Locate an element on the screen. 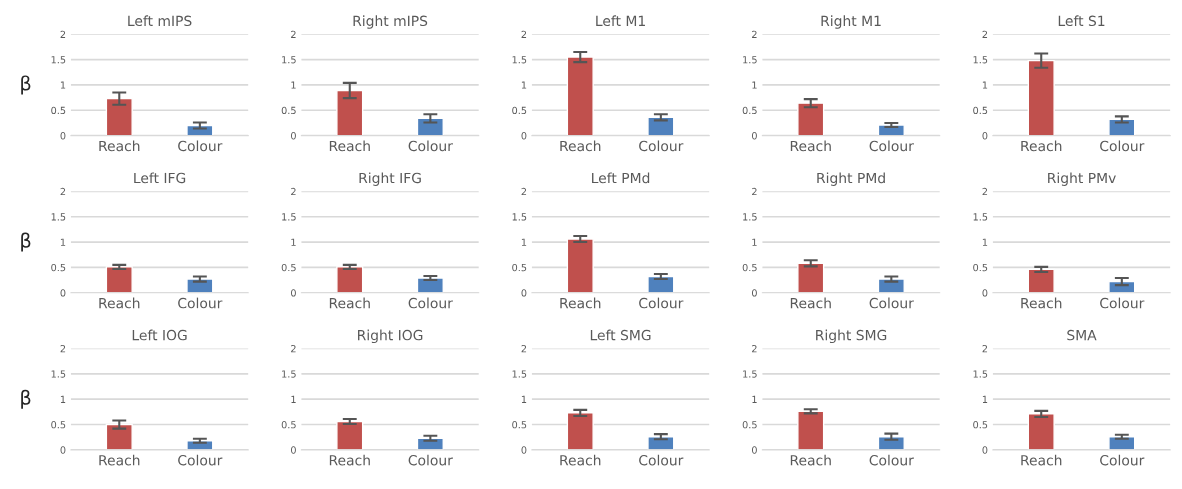 This screenshot has height=489, width=1182. chart-title: Right IFG is located at coordinates (390, 179).